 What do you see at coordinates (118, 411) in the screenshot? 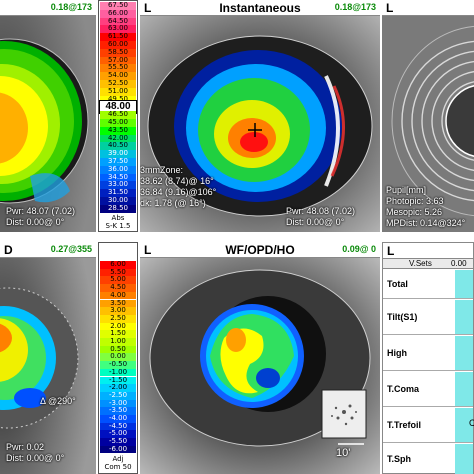
I see `wavefront-scale-step: -3.50` at bounding box center [118, 411].